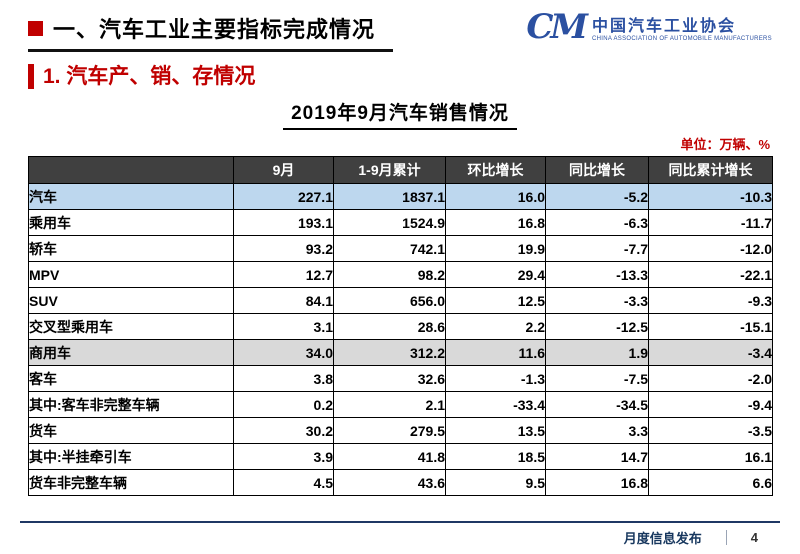  What do you see at coordinates (495, 457) in the screenshot?
I see `table-cell: 18.5` at bounding box center [495, 457].